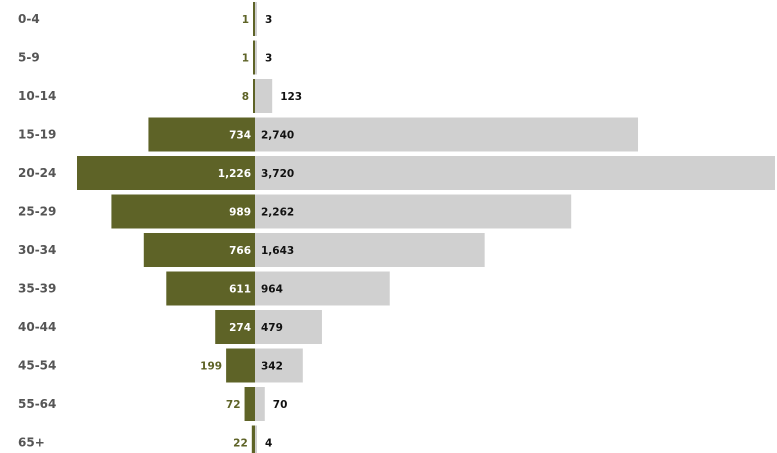  What do you see at coordinates (233, 405) in the screenshot?
I see `left-value-label: 72` at bounding box center [233, 405].